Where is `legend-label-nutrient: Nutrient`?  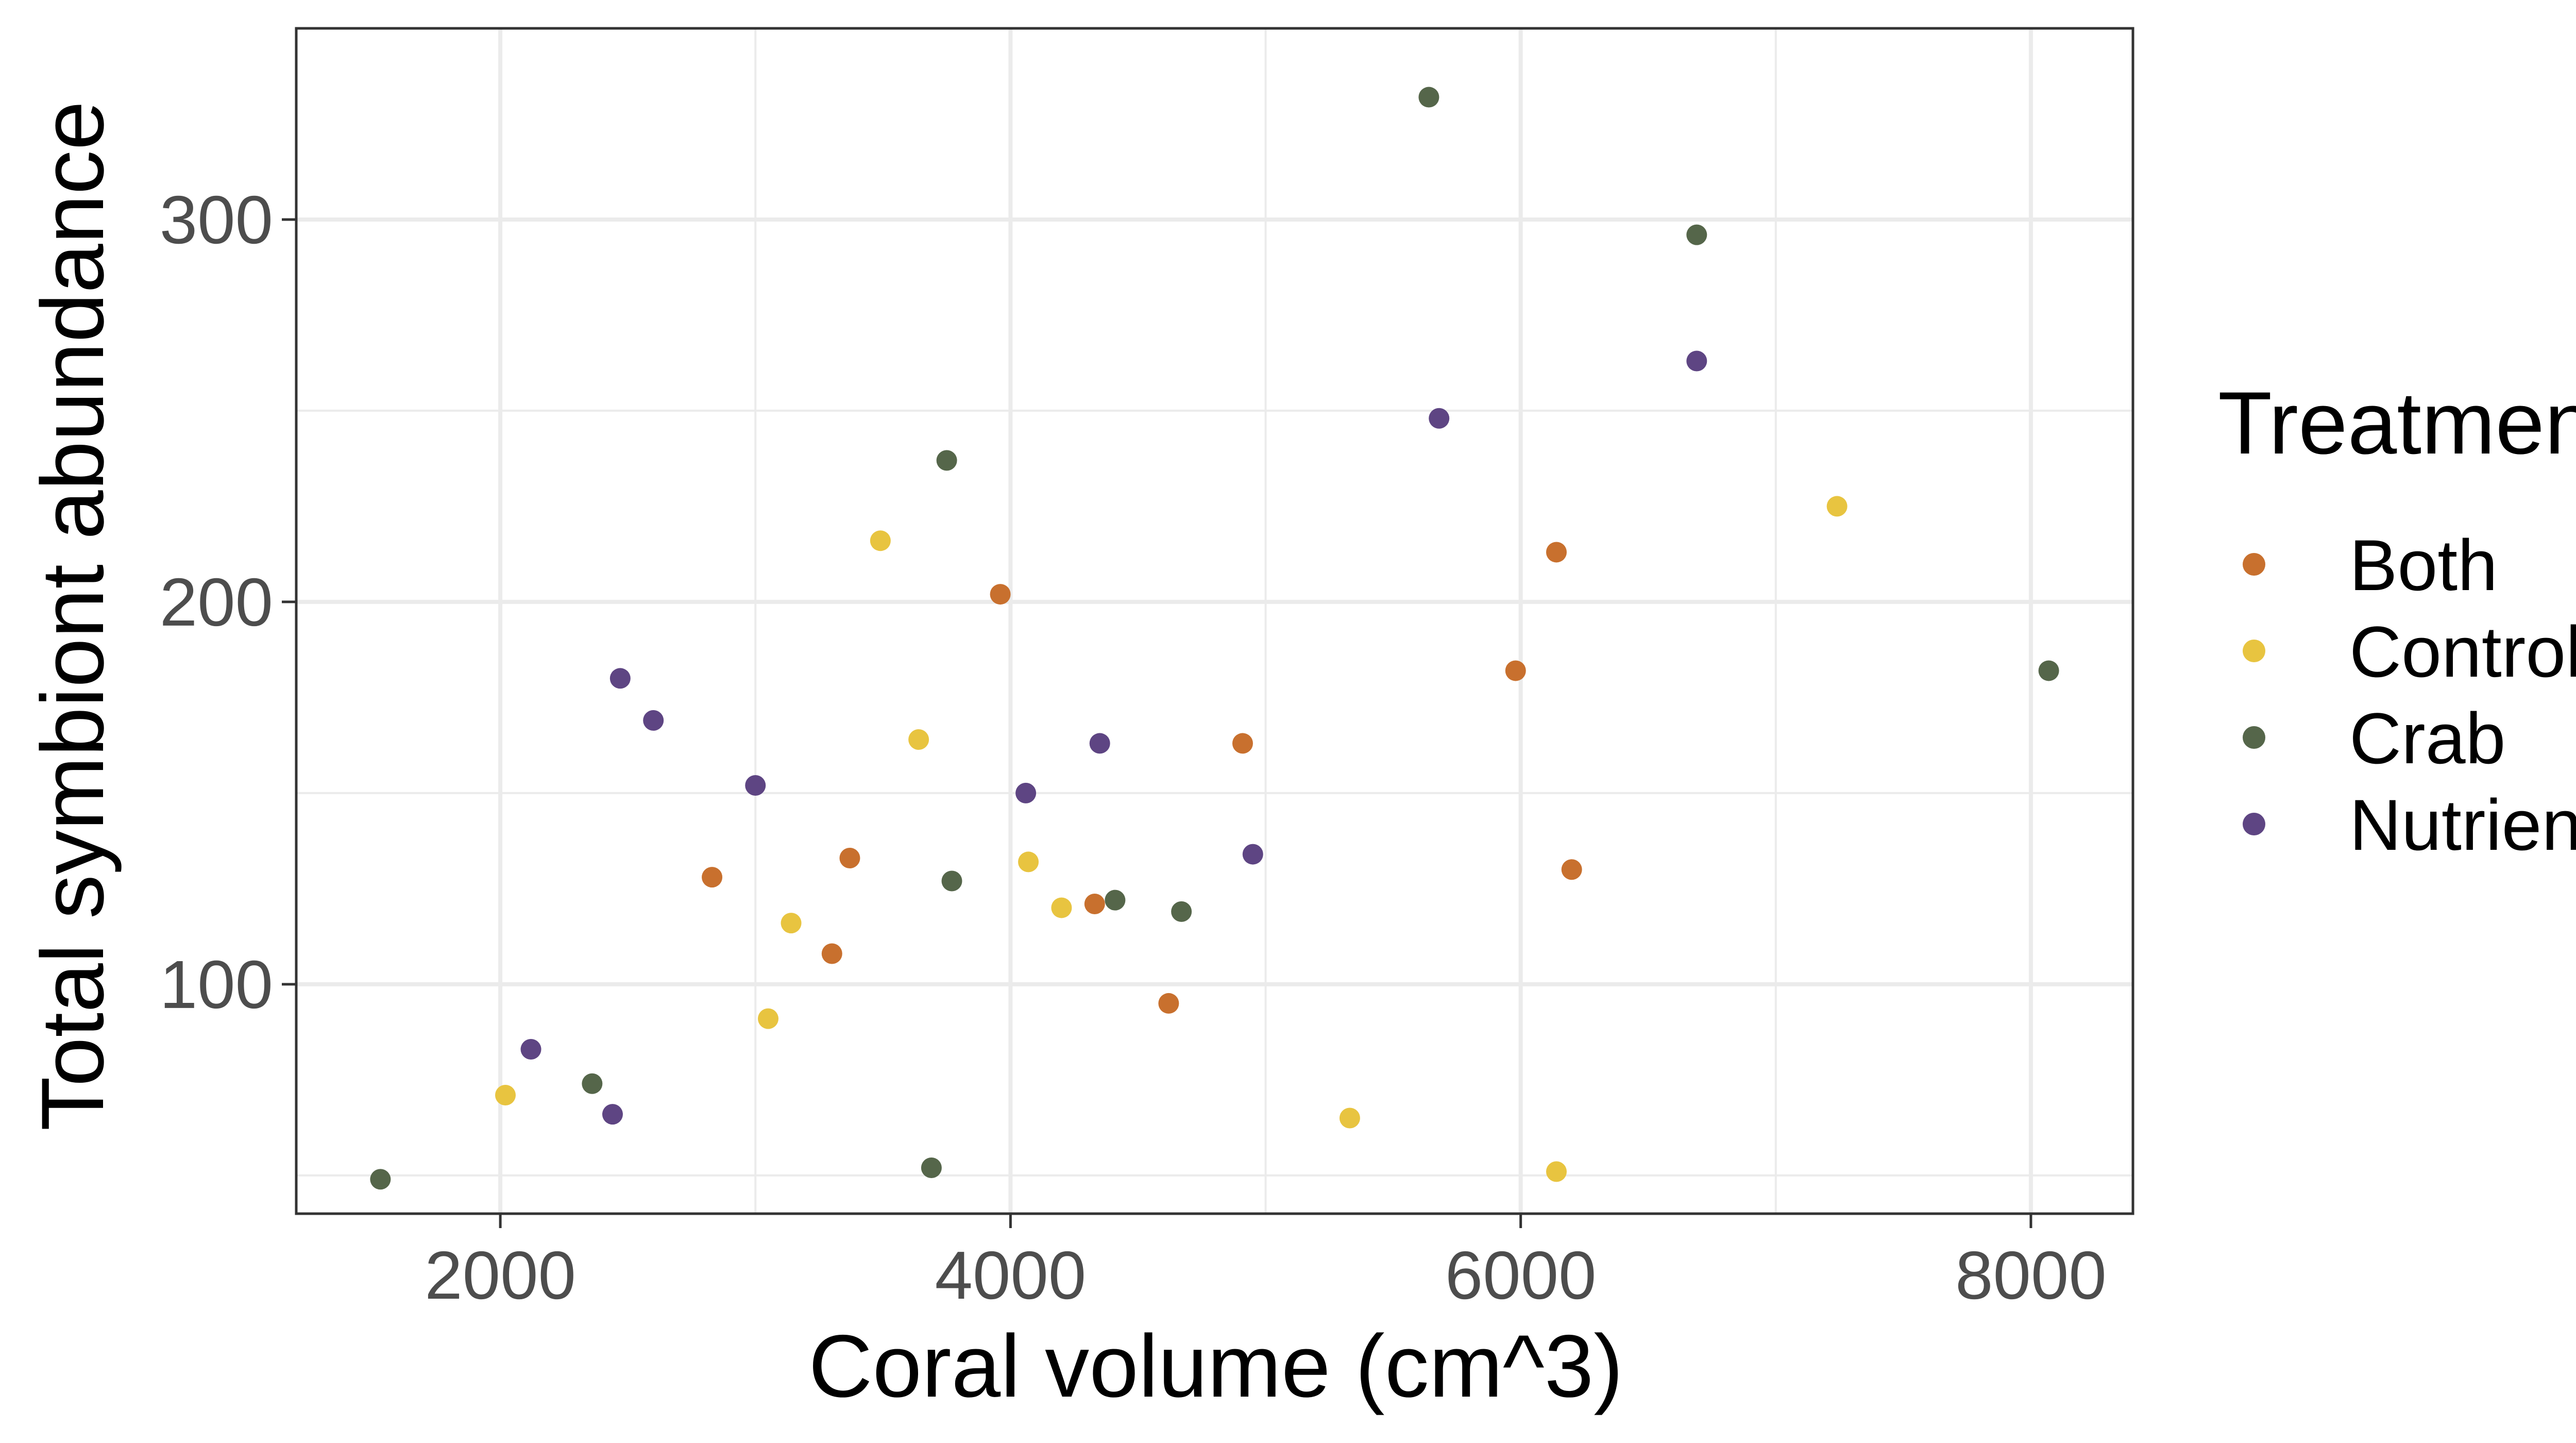 legend-label-nutrient: Nutrient is located at coordinates (2462, 824).